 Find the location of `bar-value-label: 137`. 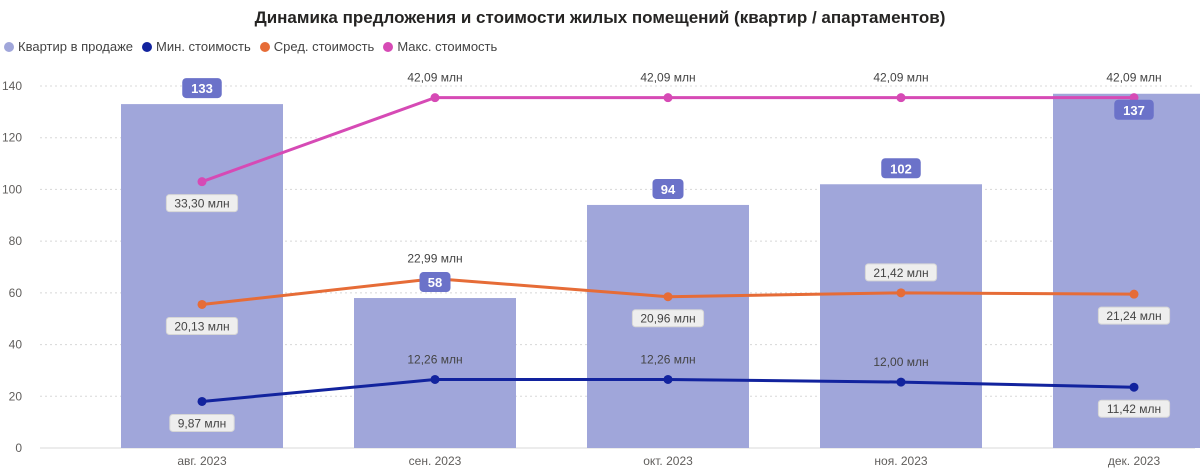

bar-value-label: 137 is located at coordinates (1134, 110).